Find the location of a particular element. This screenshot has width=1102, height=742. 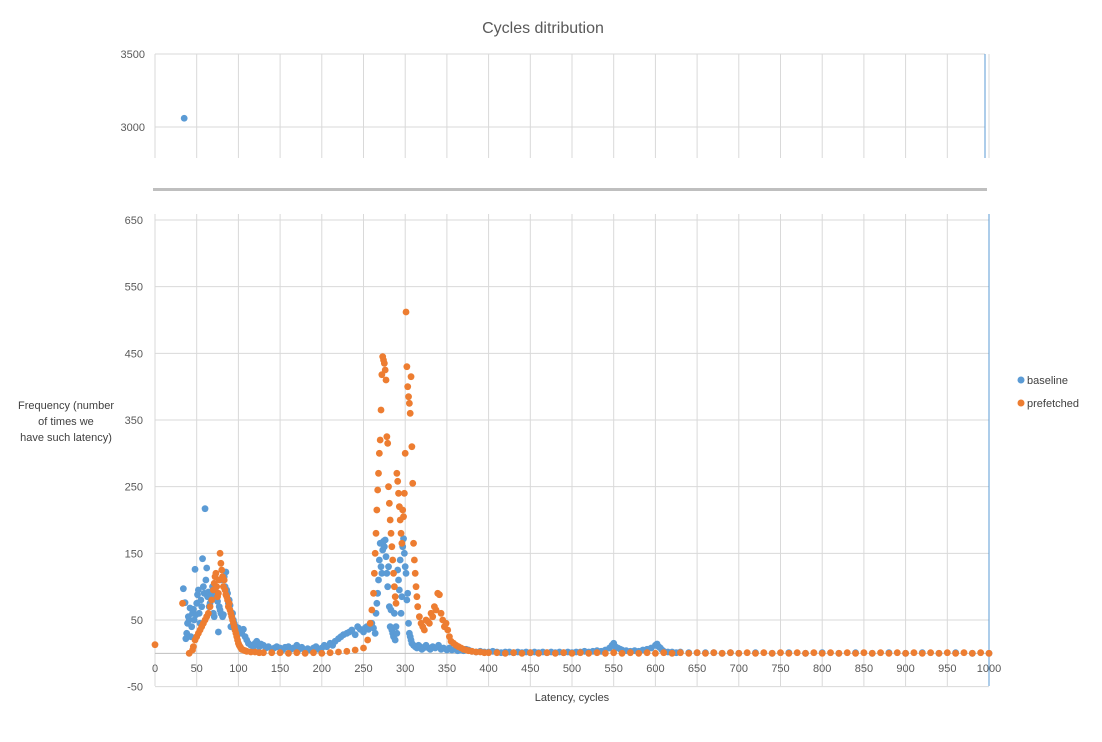

y-tick-labels: 3000 3500 -50 50 150 250 350 450 550 650 is located at coordinates (133, 371).